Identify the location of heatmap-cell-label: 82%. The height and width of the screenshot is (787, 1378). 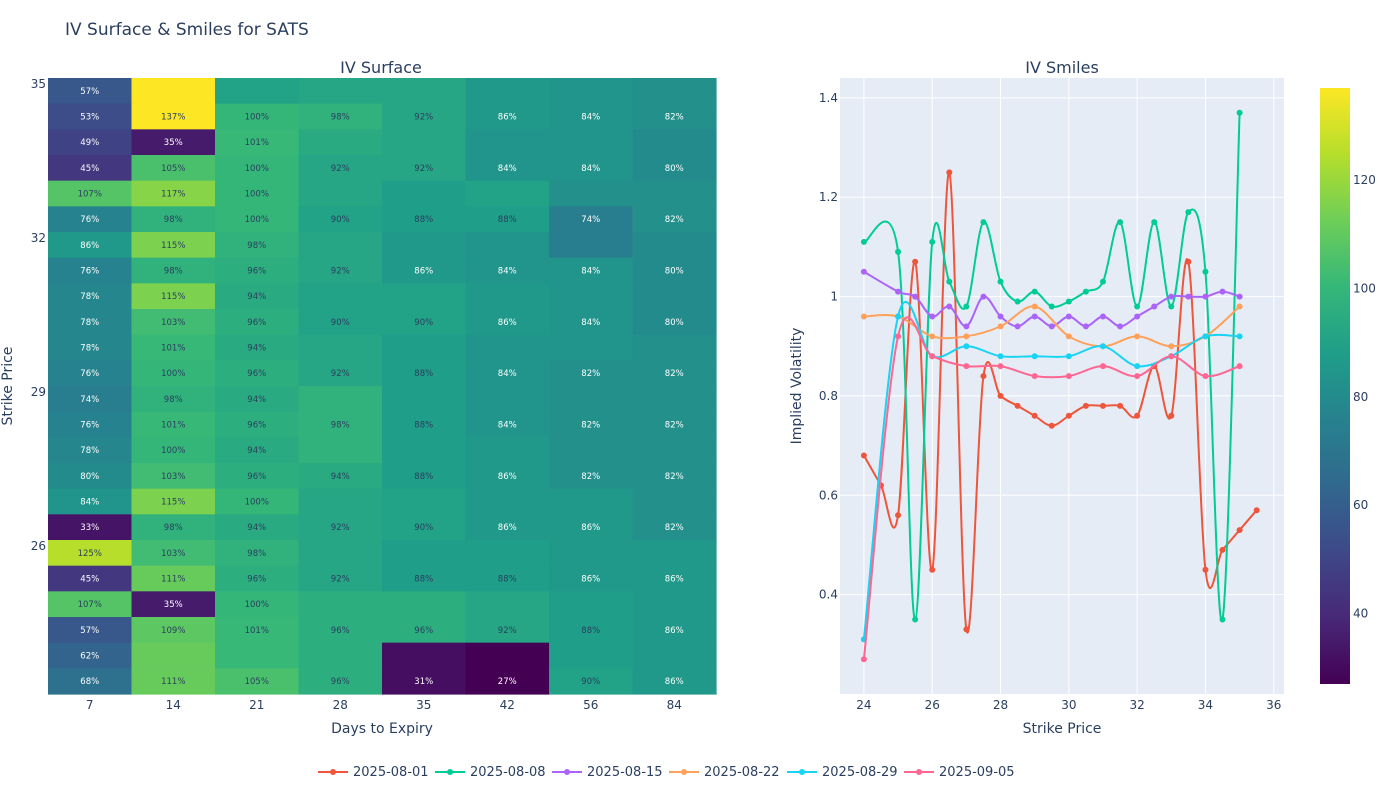
(674, 477).